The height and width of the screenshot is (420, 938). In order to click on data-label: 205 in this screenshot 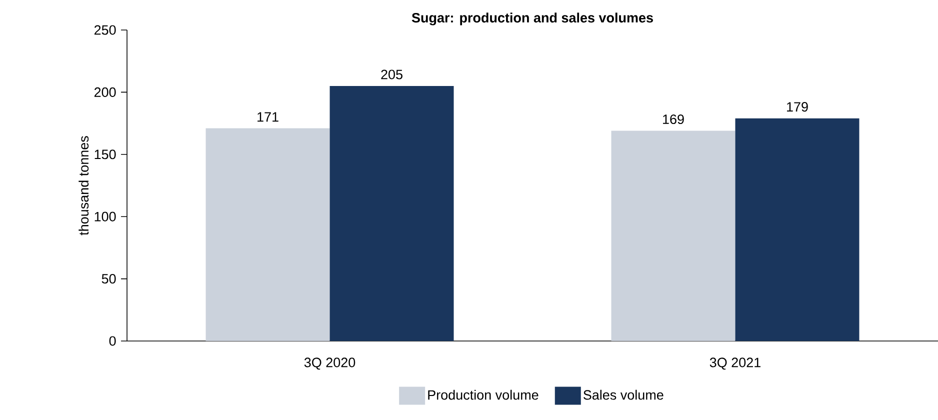, I will do `click(391, 75)`.